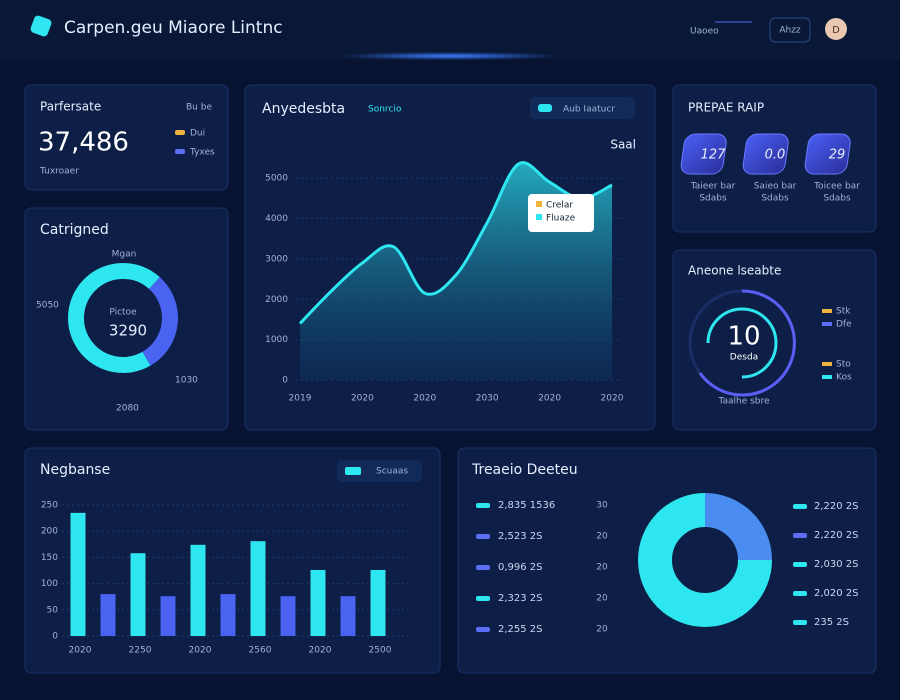 Image resolution: width=900 pixels, height=700 pixels. I want to click on bar-legend, so click(379, 471).